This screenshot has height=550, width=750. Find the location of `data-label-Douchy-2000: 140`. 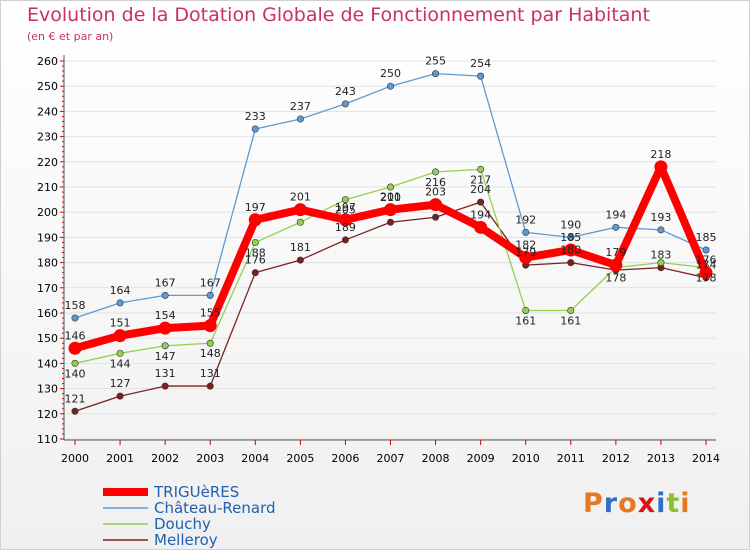

data-label-Douchy-2000: 140 is located at coordinates (75, 373).